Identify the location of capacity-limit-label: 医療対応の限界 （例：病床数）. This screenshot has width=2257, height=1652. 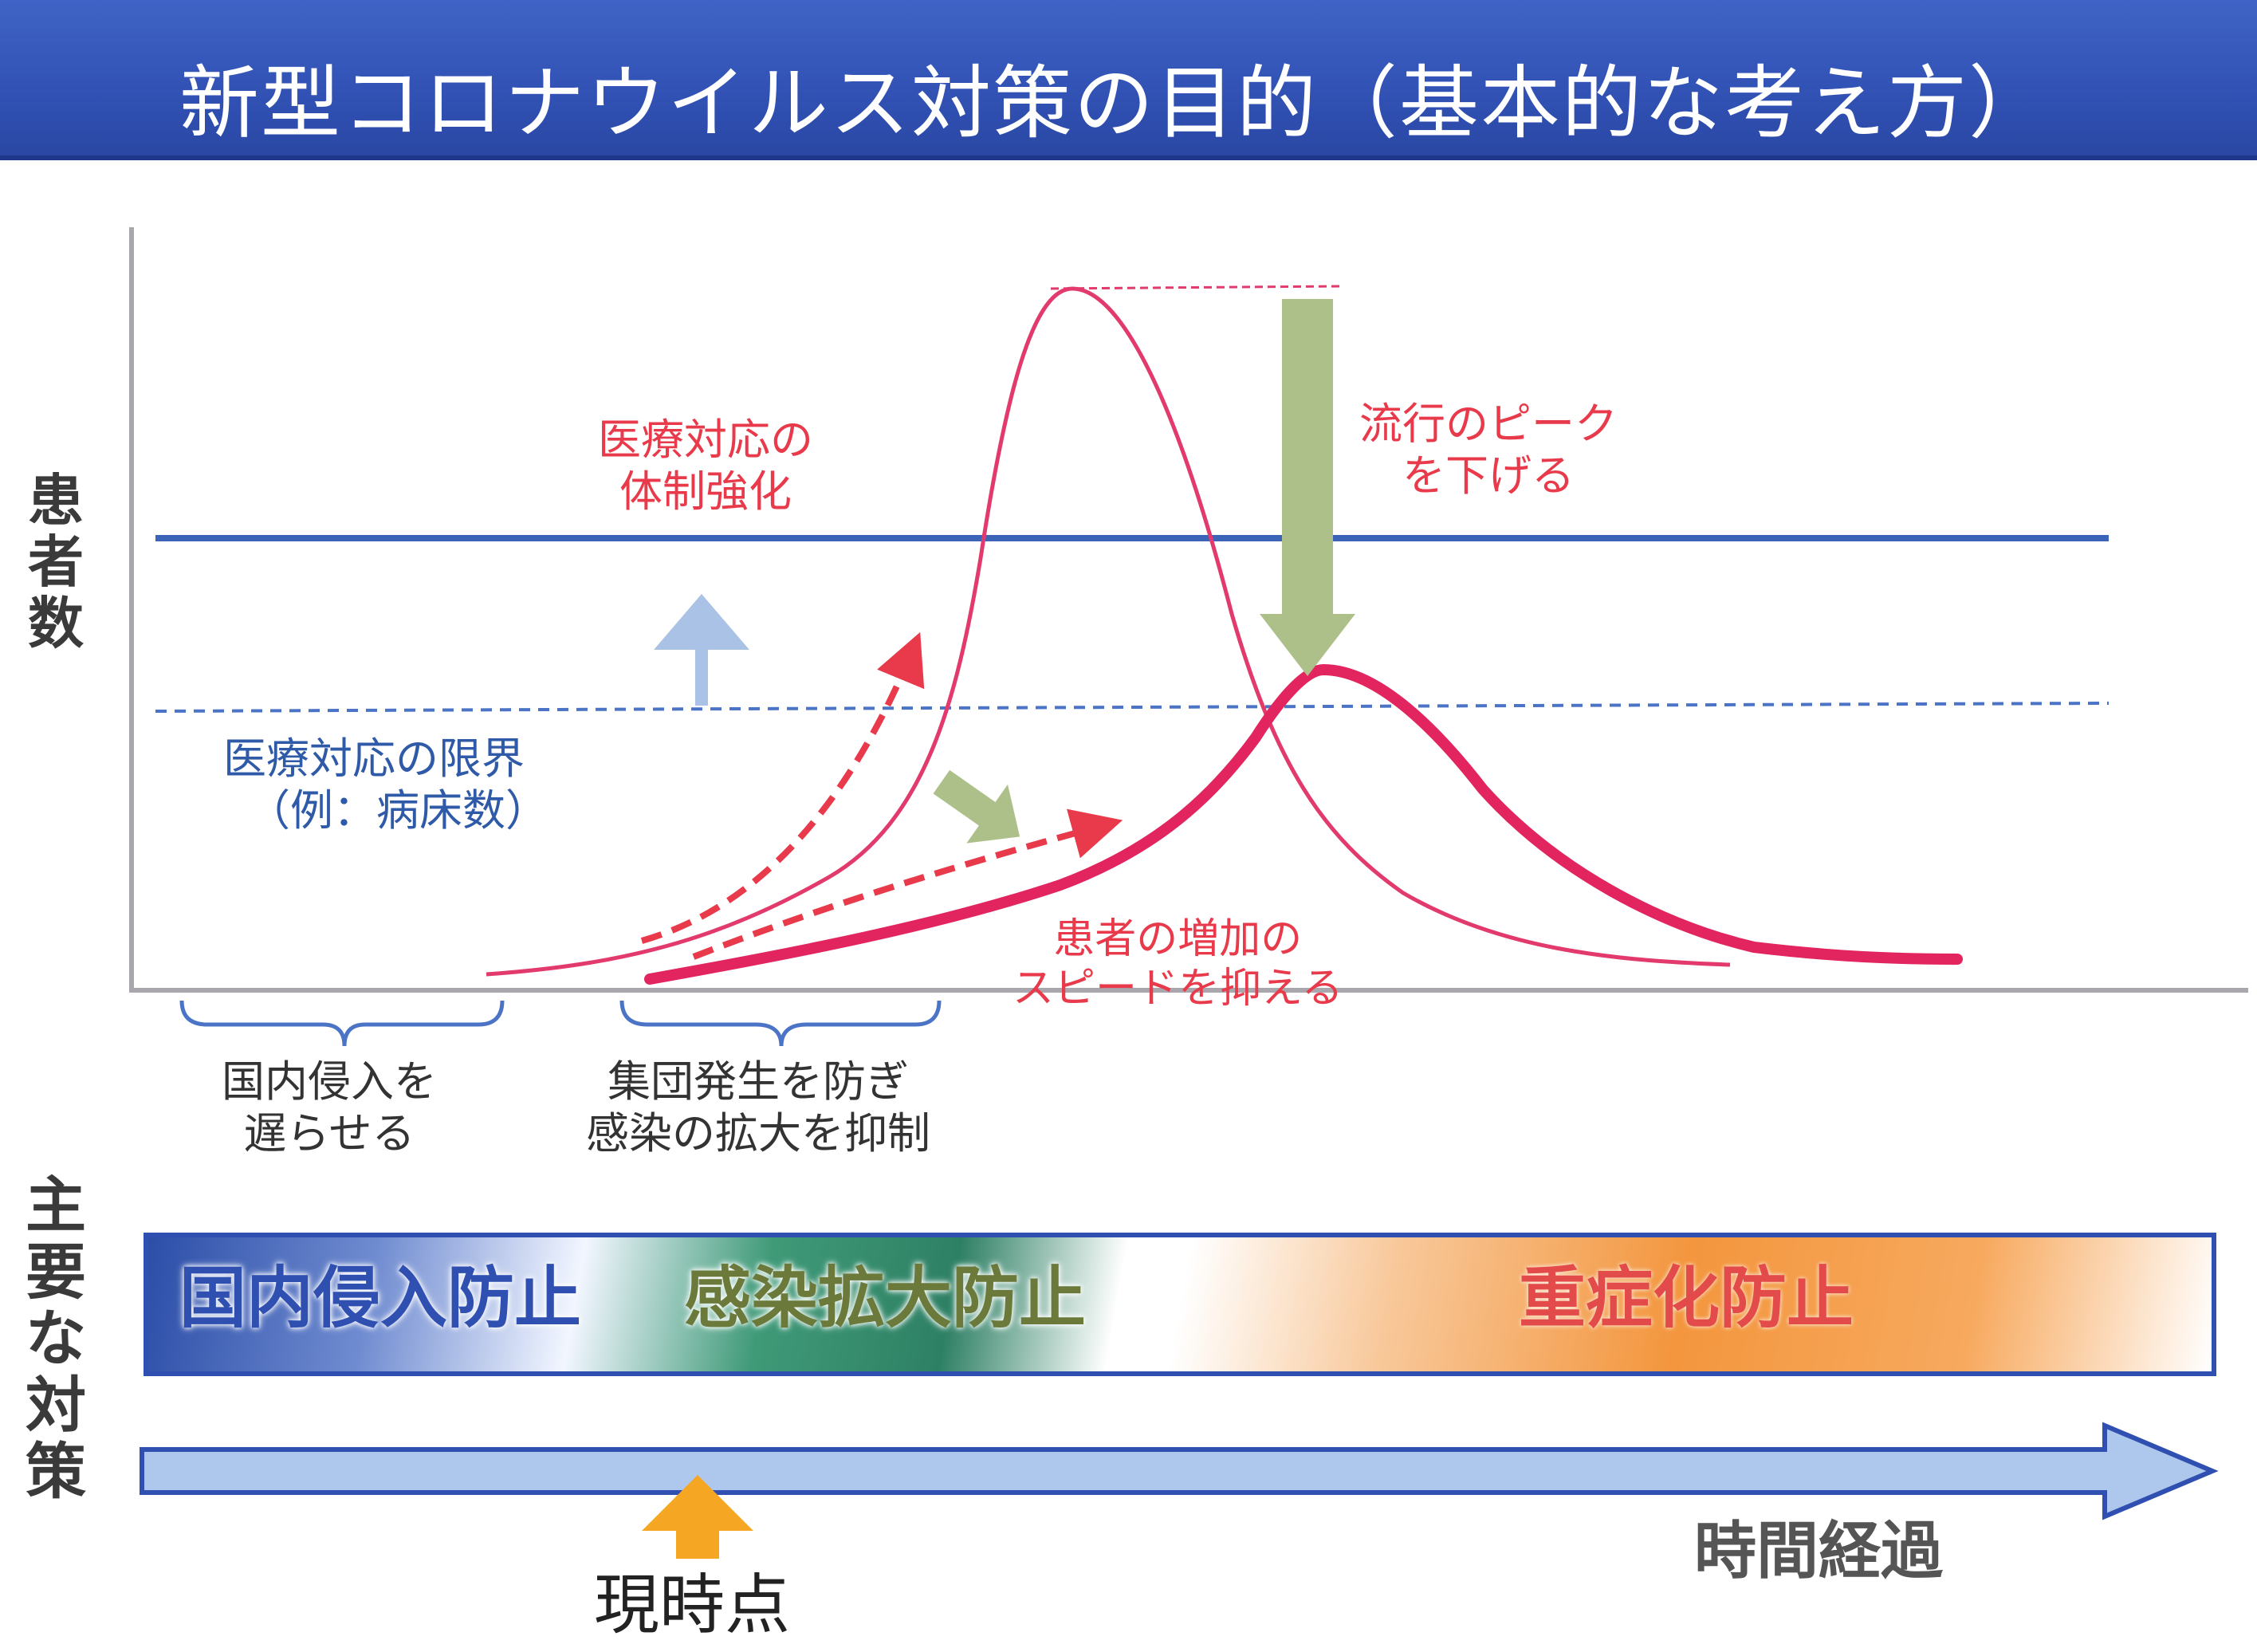
(386, 785).